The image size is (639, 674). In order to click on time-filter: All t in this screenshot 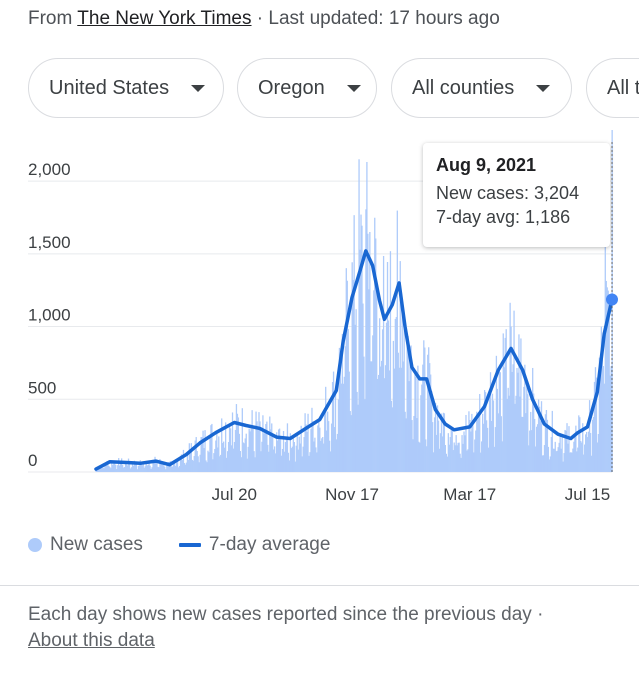, I will do `click(612, 88)`.